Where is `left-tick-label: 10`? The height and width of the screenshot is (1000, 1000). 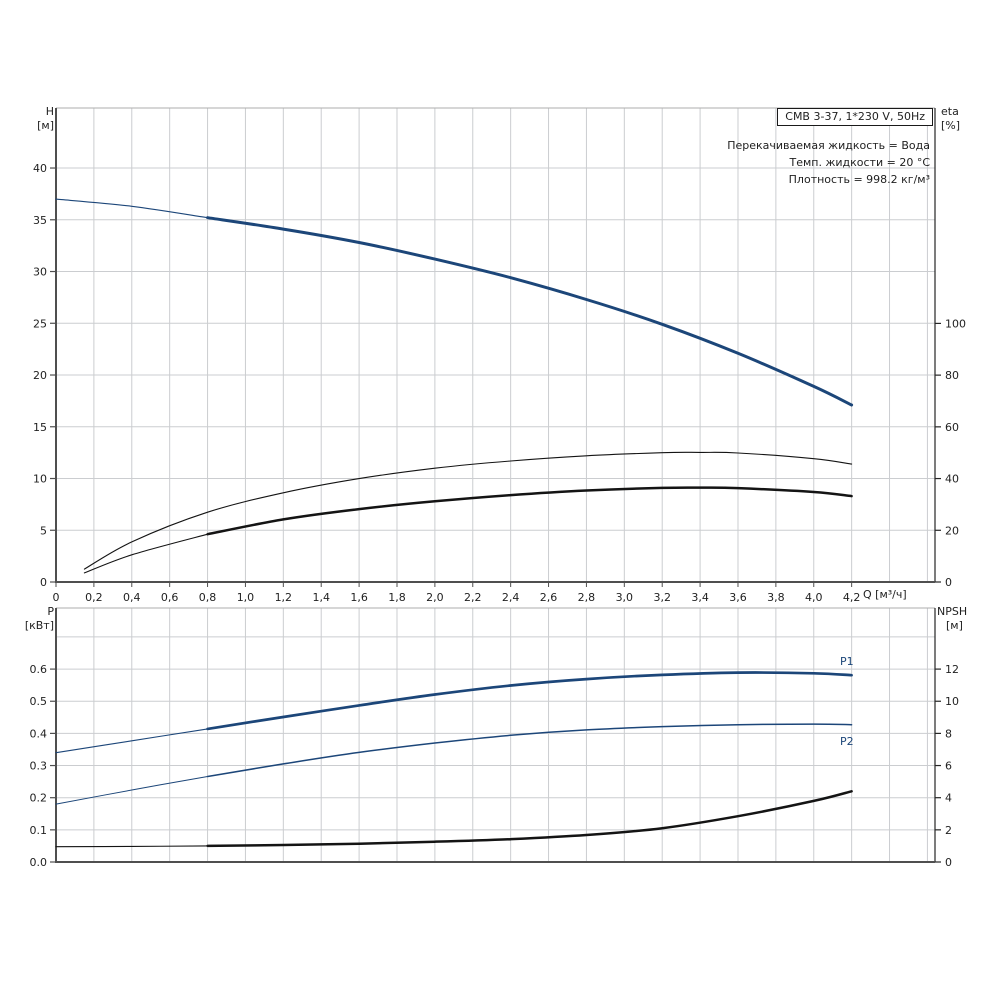 left-tick-label: 10 is located at coordinates (40, 479).